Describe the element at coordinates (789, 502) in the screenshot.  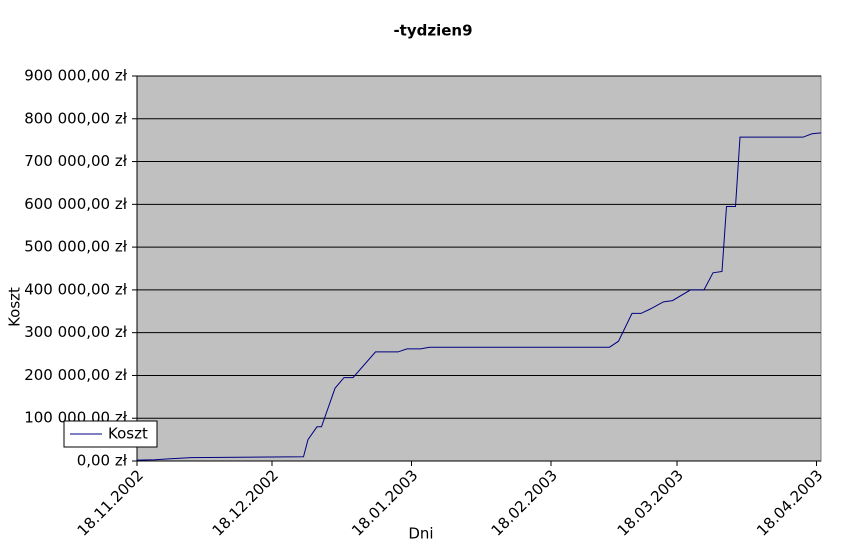
I see `x-tick-label: 18.04.2003` at that location.